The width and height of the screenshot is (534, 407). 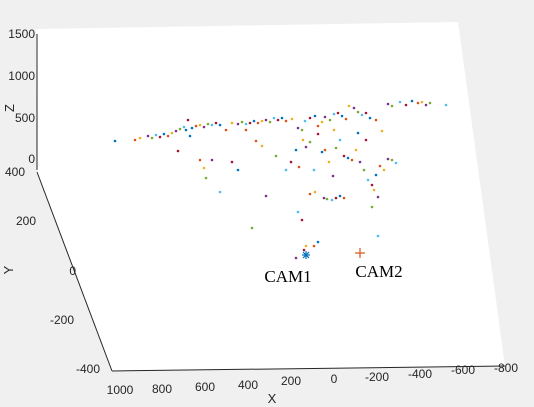 What do you see at coordinates (162, 389) in the screenshot?
I see `x-tick-label: 800` at bounding box center [162, 389].